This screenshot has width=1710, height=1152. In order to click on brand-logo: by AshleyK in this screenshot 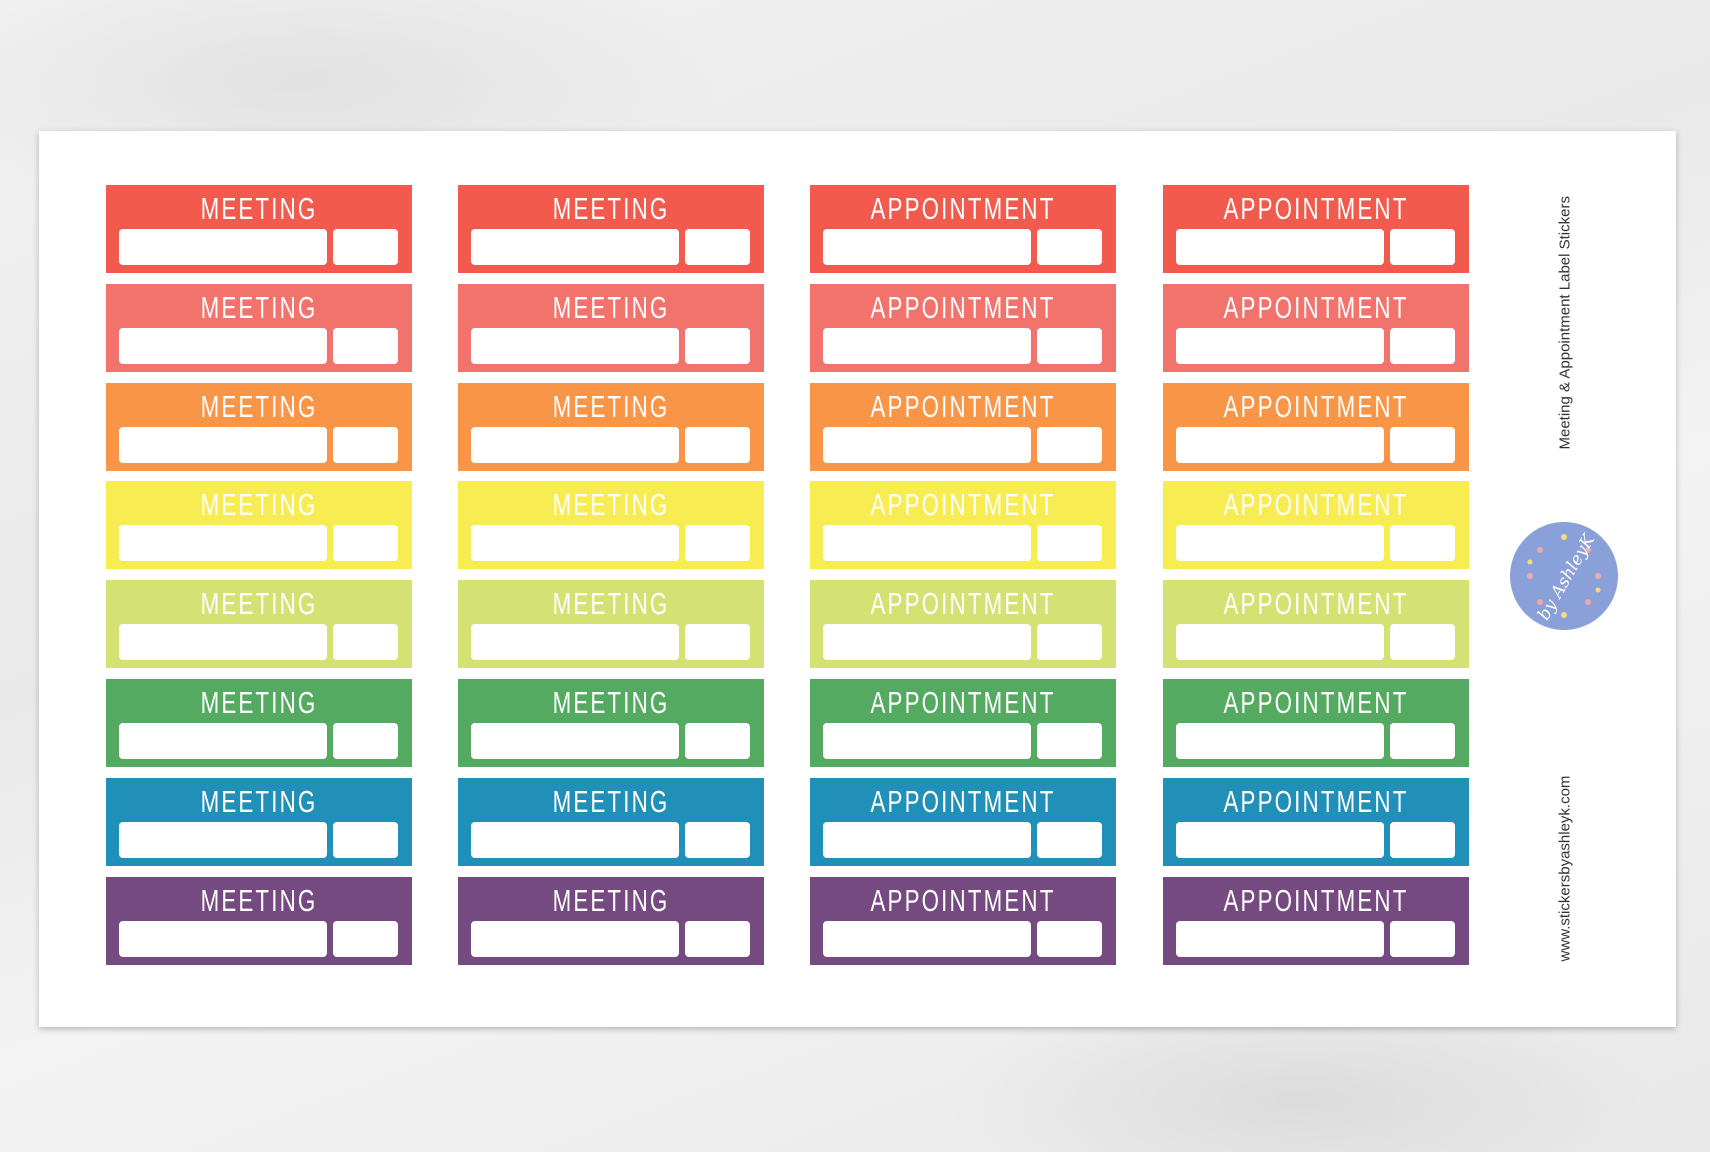, I will do `click(1564, 576)`.